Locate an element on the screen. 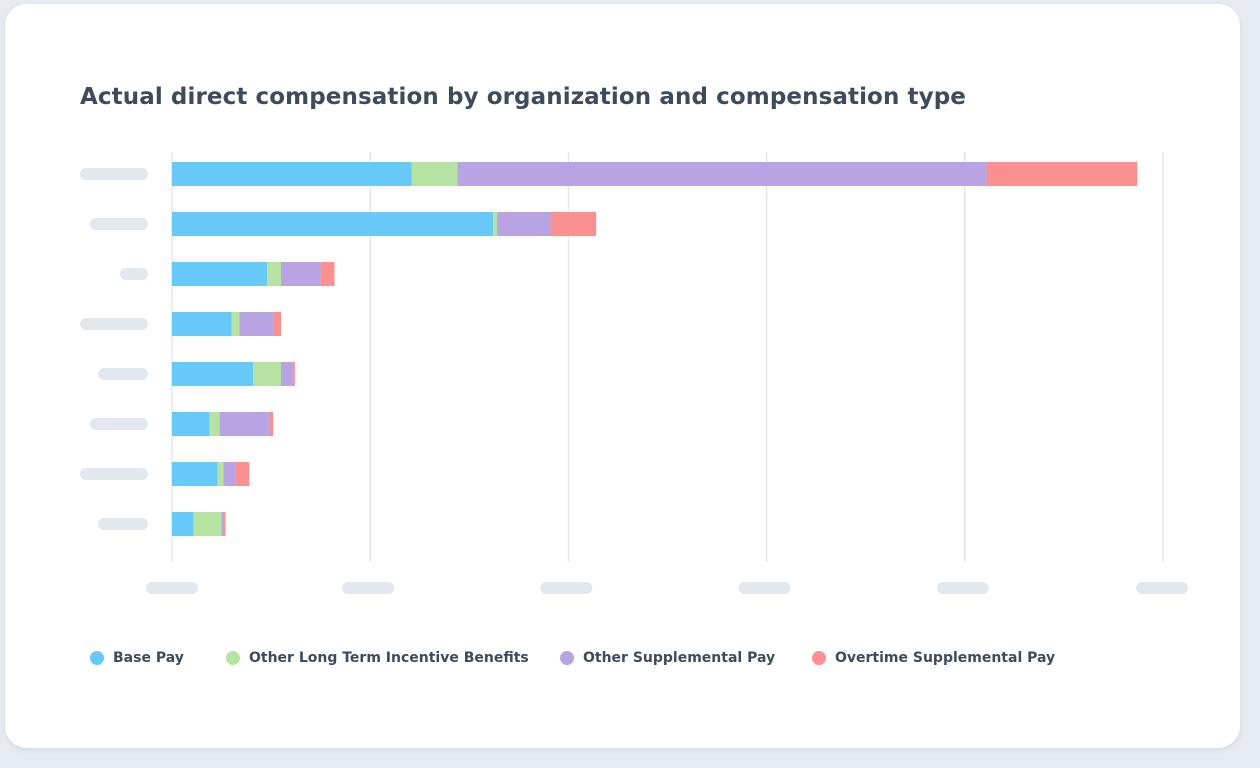 The height and width of the screenshot is (768, 1260). legend-item: Base Pay is located at coordinates (137, 658).